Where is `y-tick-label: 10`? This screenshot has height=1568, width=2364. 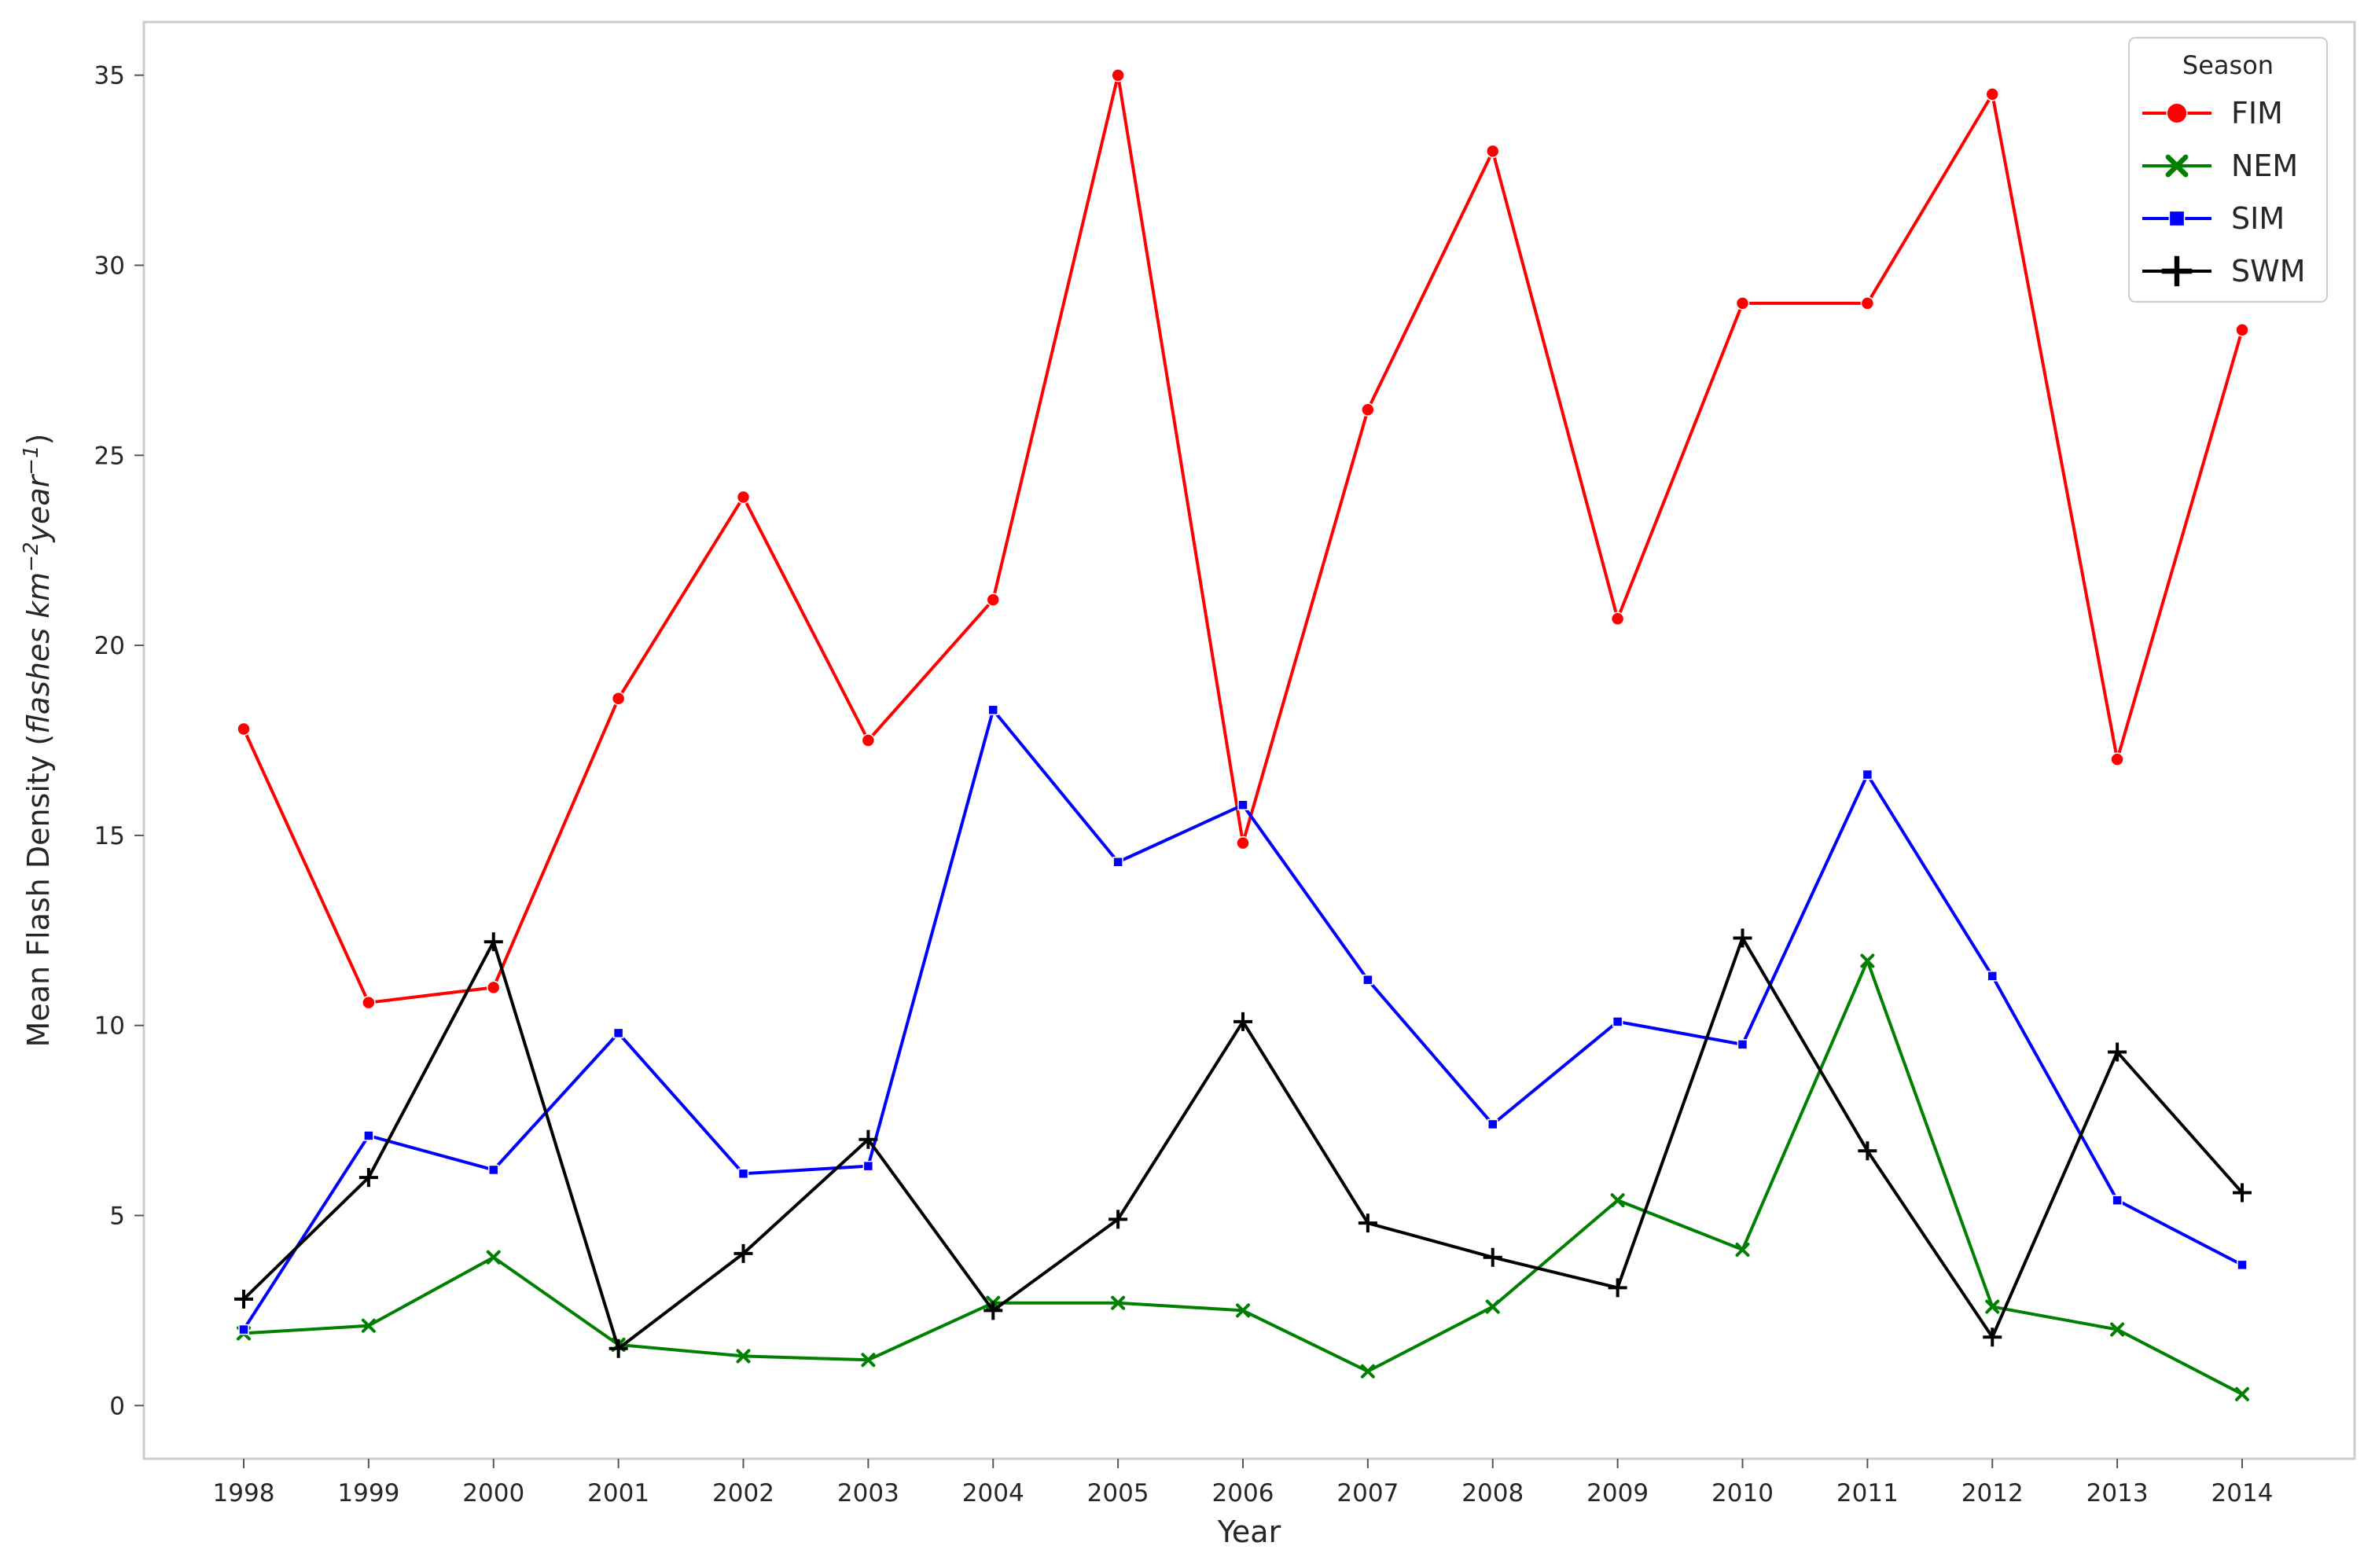 y-tick-label: 10 is located at coordinates (109, 1026).